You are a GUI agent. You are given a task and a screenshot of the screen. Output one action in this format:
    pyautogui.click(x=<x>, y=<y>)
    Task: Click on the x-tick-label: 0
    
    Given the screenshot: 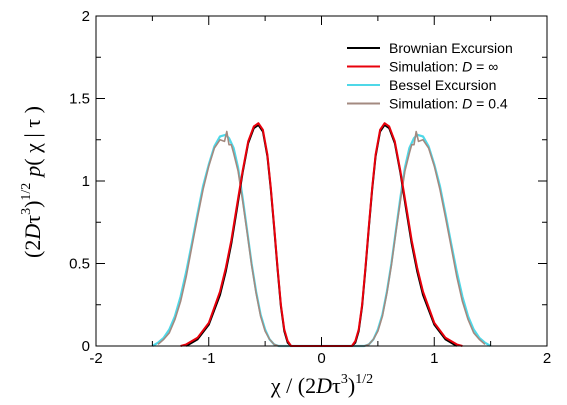 What is the action you would take?
    pyautogui.click(x=321, y=358)
    